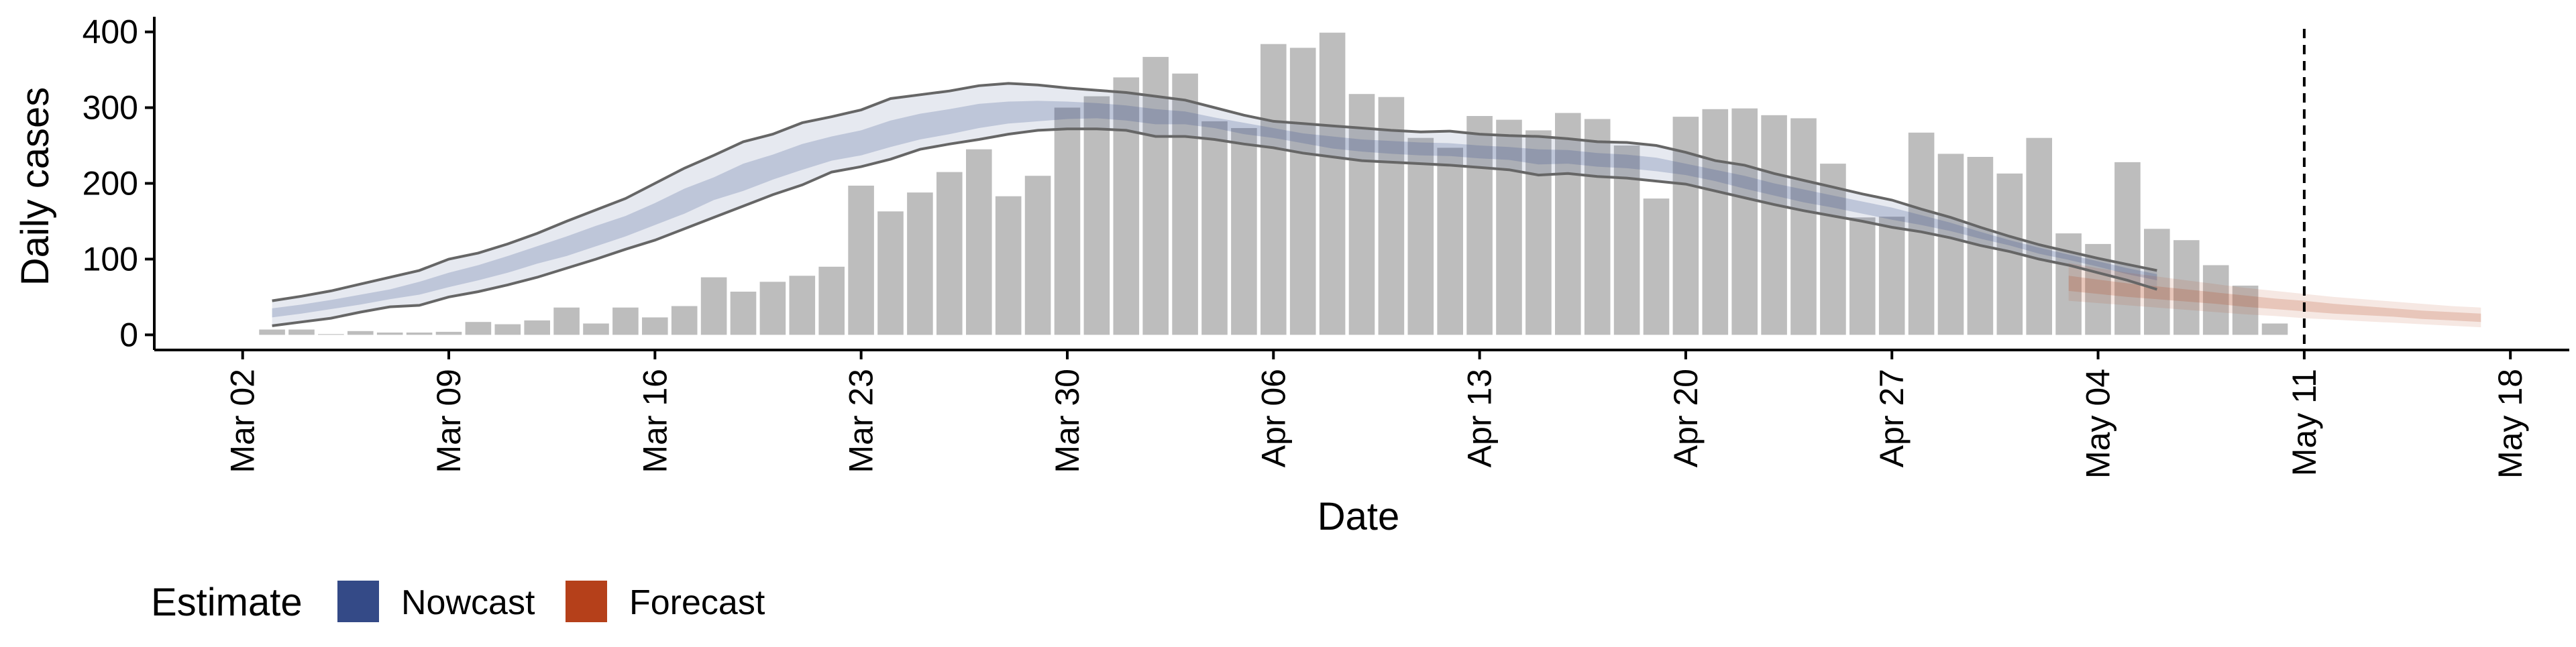 The height and width of the screenshot is (647, 2576). I want to click on x-tick-label: Apr 13, so click(1480, 418).